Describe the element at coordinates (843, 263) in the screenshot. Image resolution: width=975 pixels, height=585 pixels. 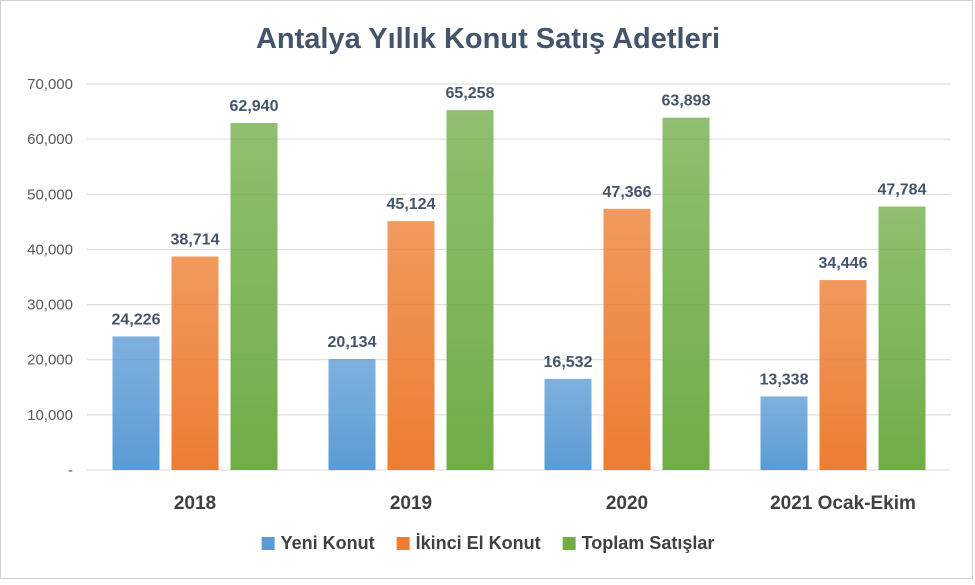
I see `data-label: 34,446` at that location.